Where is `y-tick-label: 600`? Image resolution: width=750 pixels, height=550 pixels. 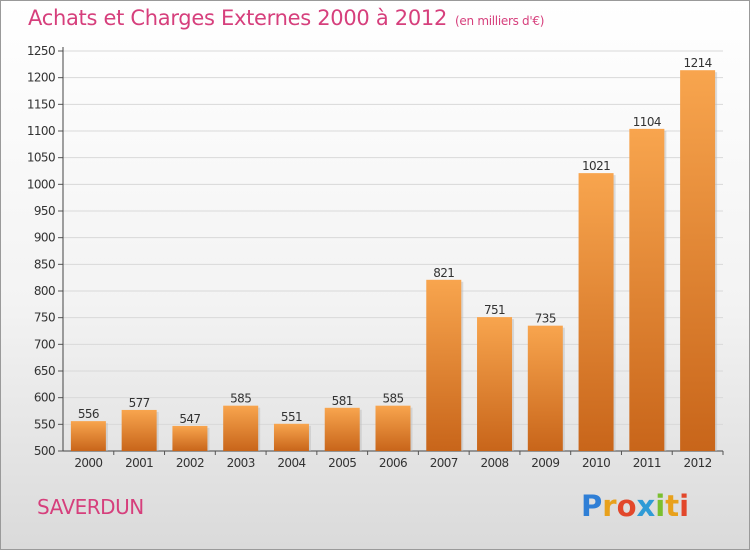
y-tick-label: 600 is located at coordinates (44, 398).